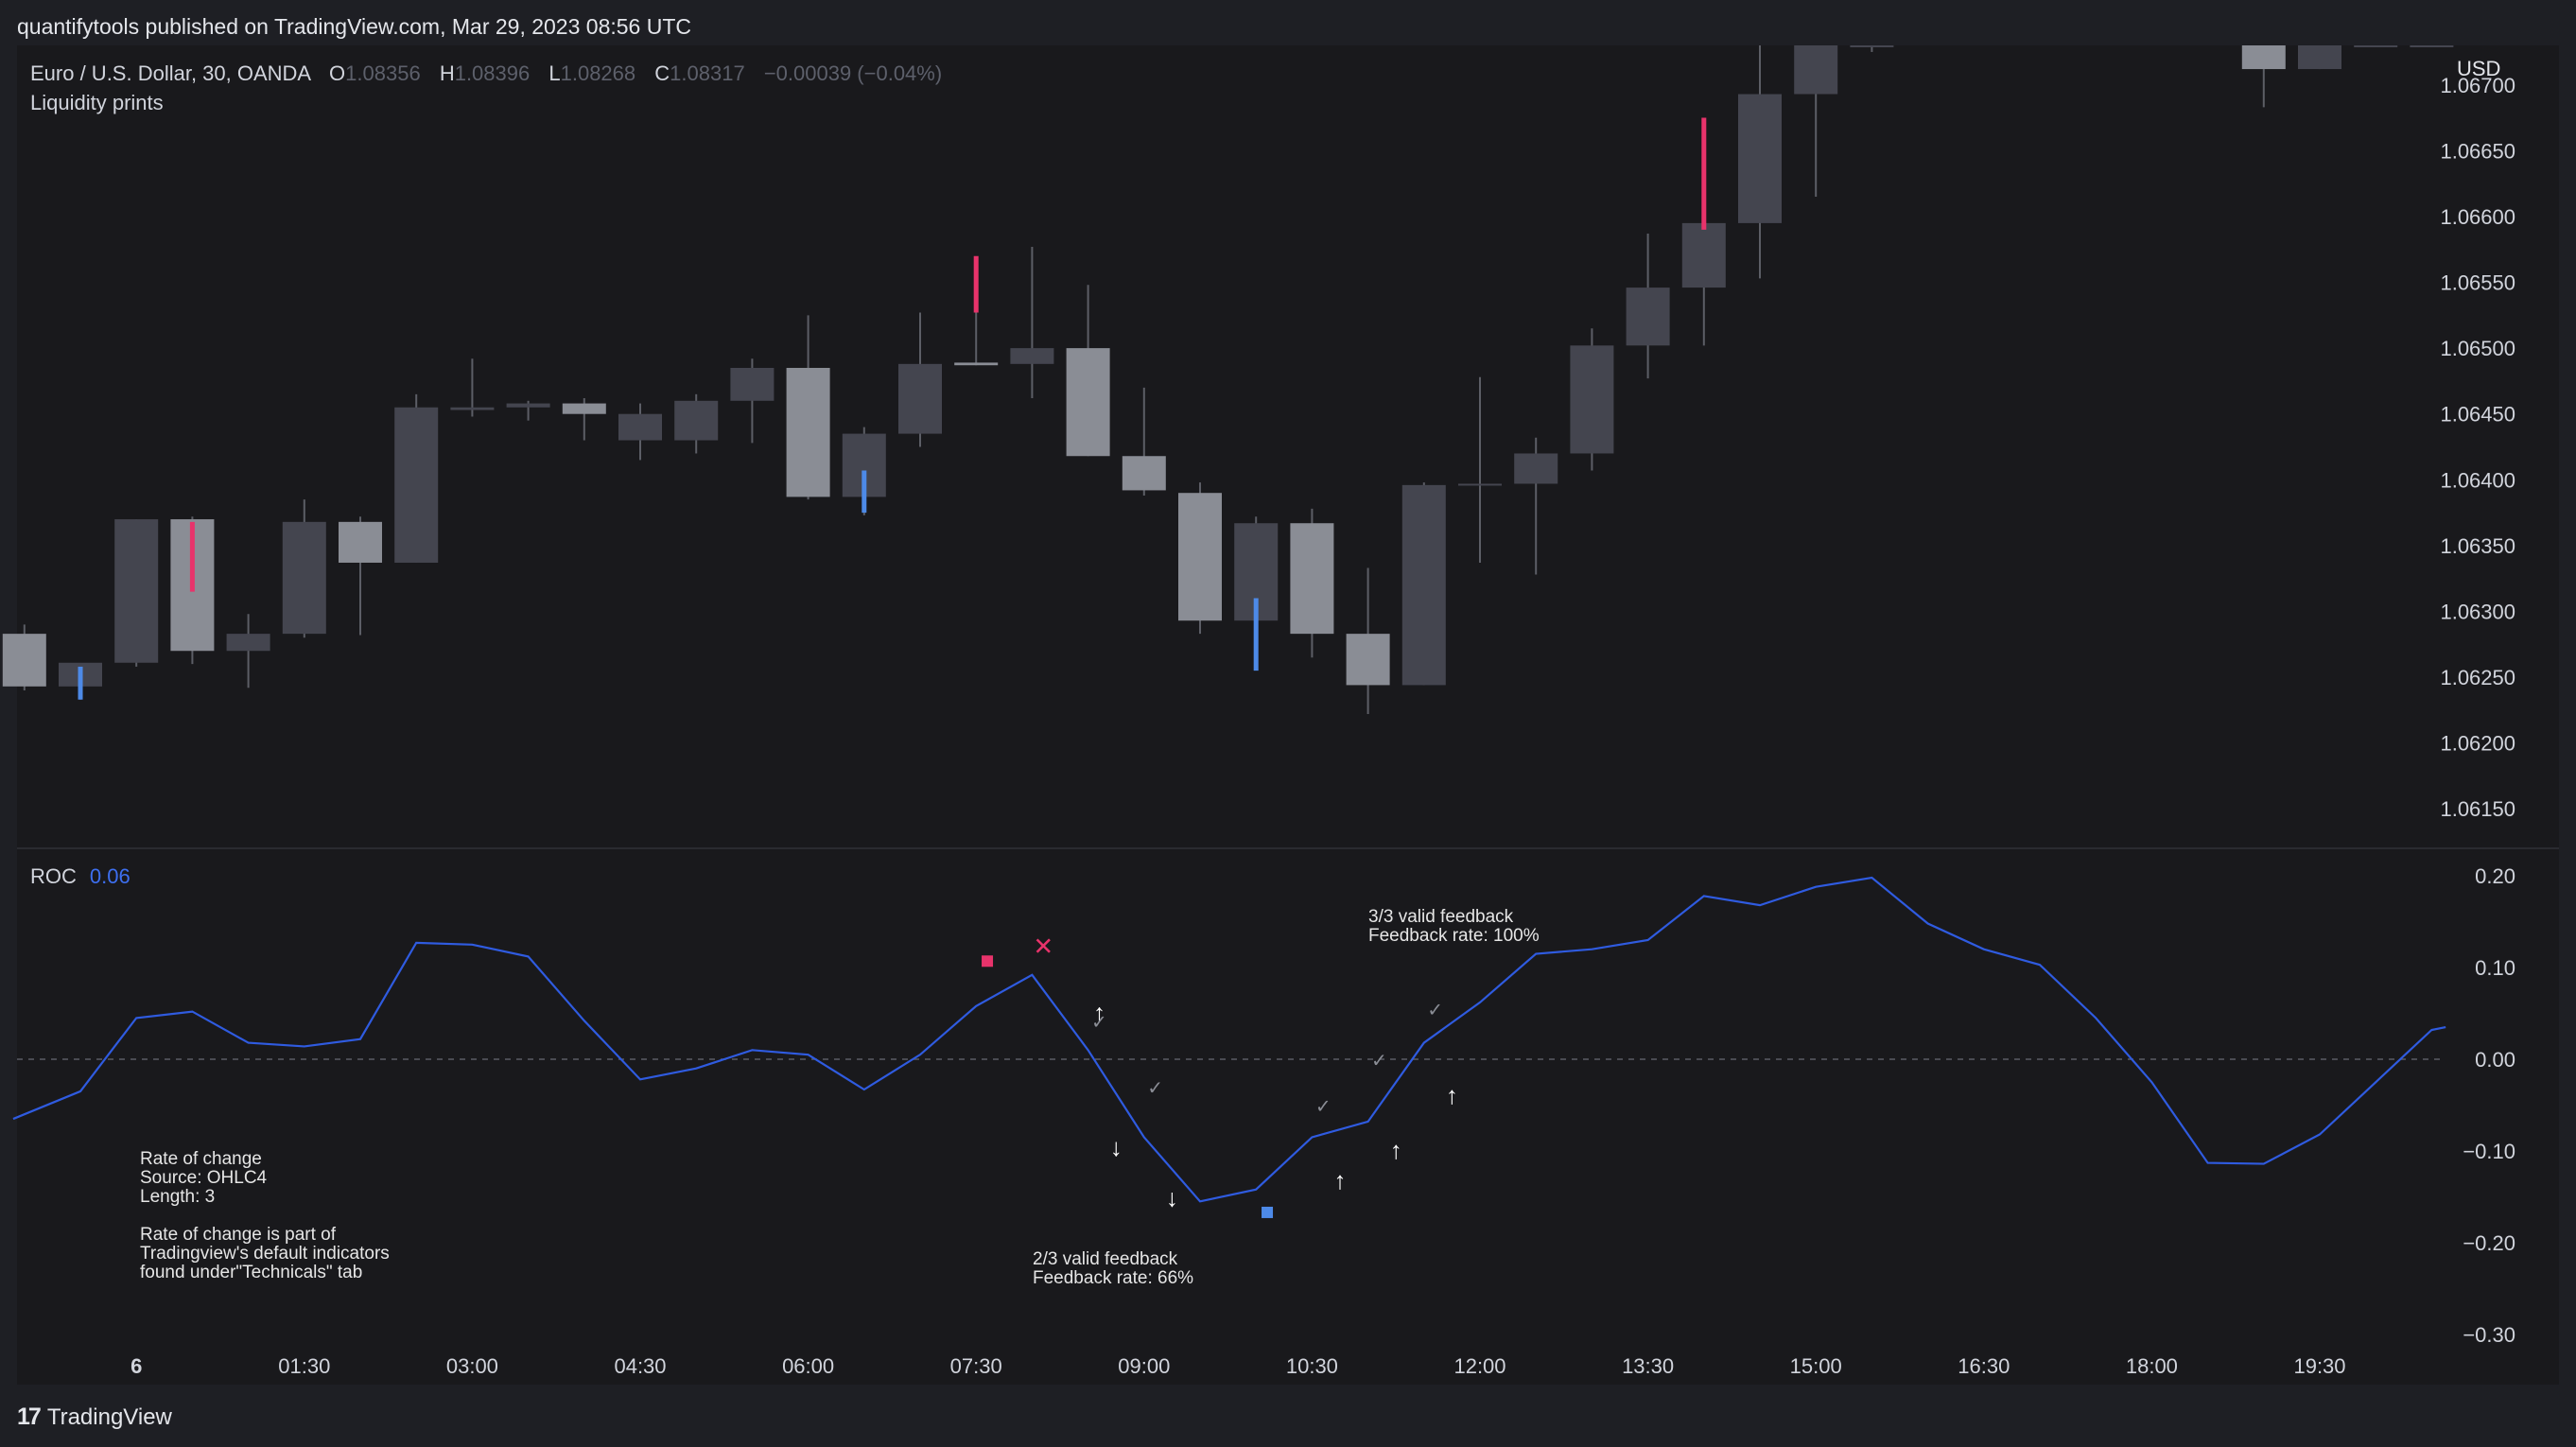  I want to click on time-tick-label: 03:00, so click(472, 1366).